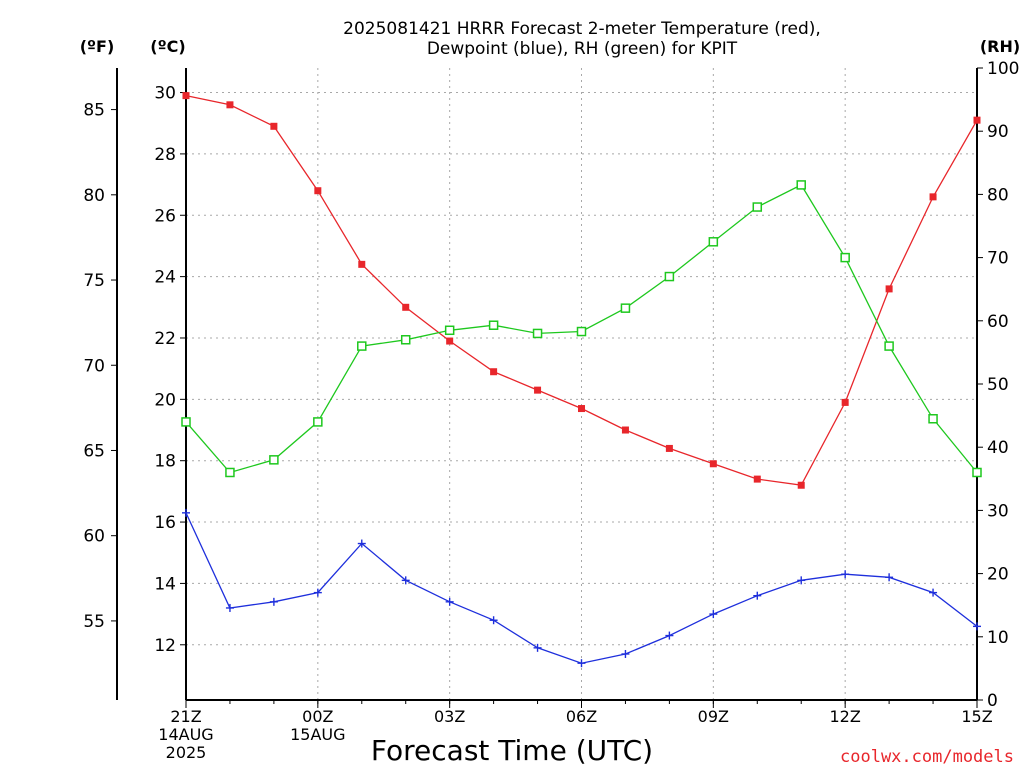 This screenshot has width=1024, height=768. Describe the element at coordinates (998, 511) in the screenshot. I see `rh-tick-label: 30` at that location.